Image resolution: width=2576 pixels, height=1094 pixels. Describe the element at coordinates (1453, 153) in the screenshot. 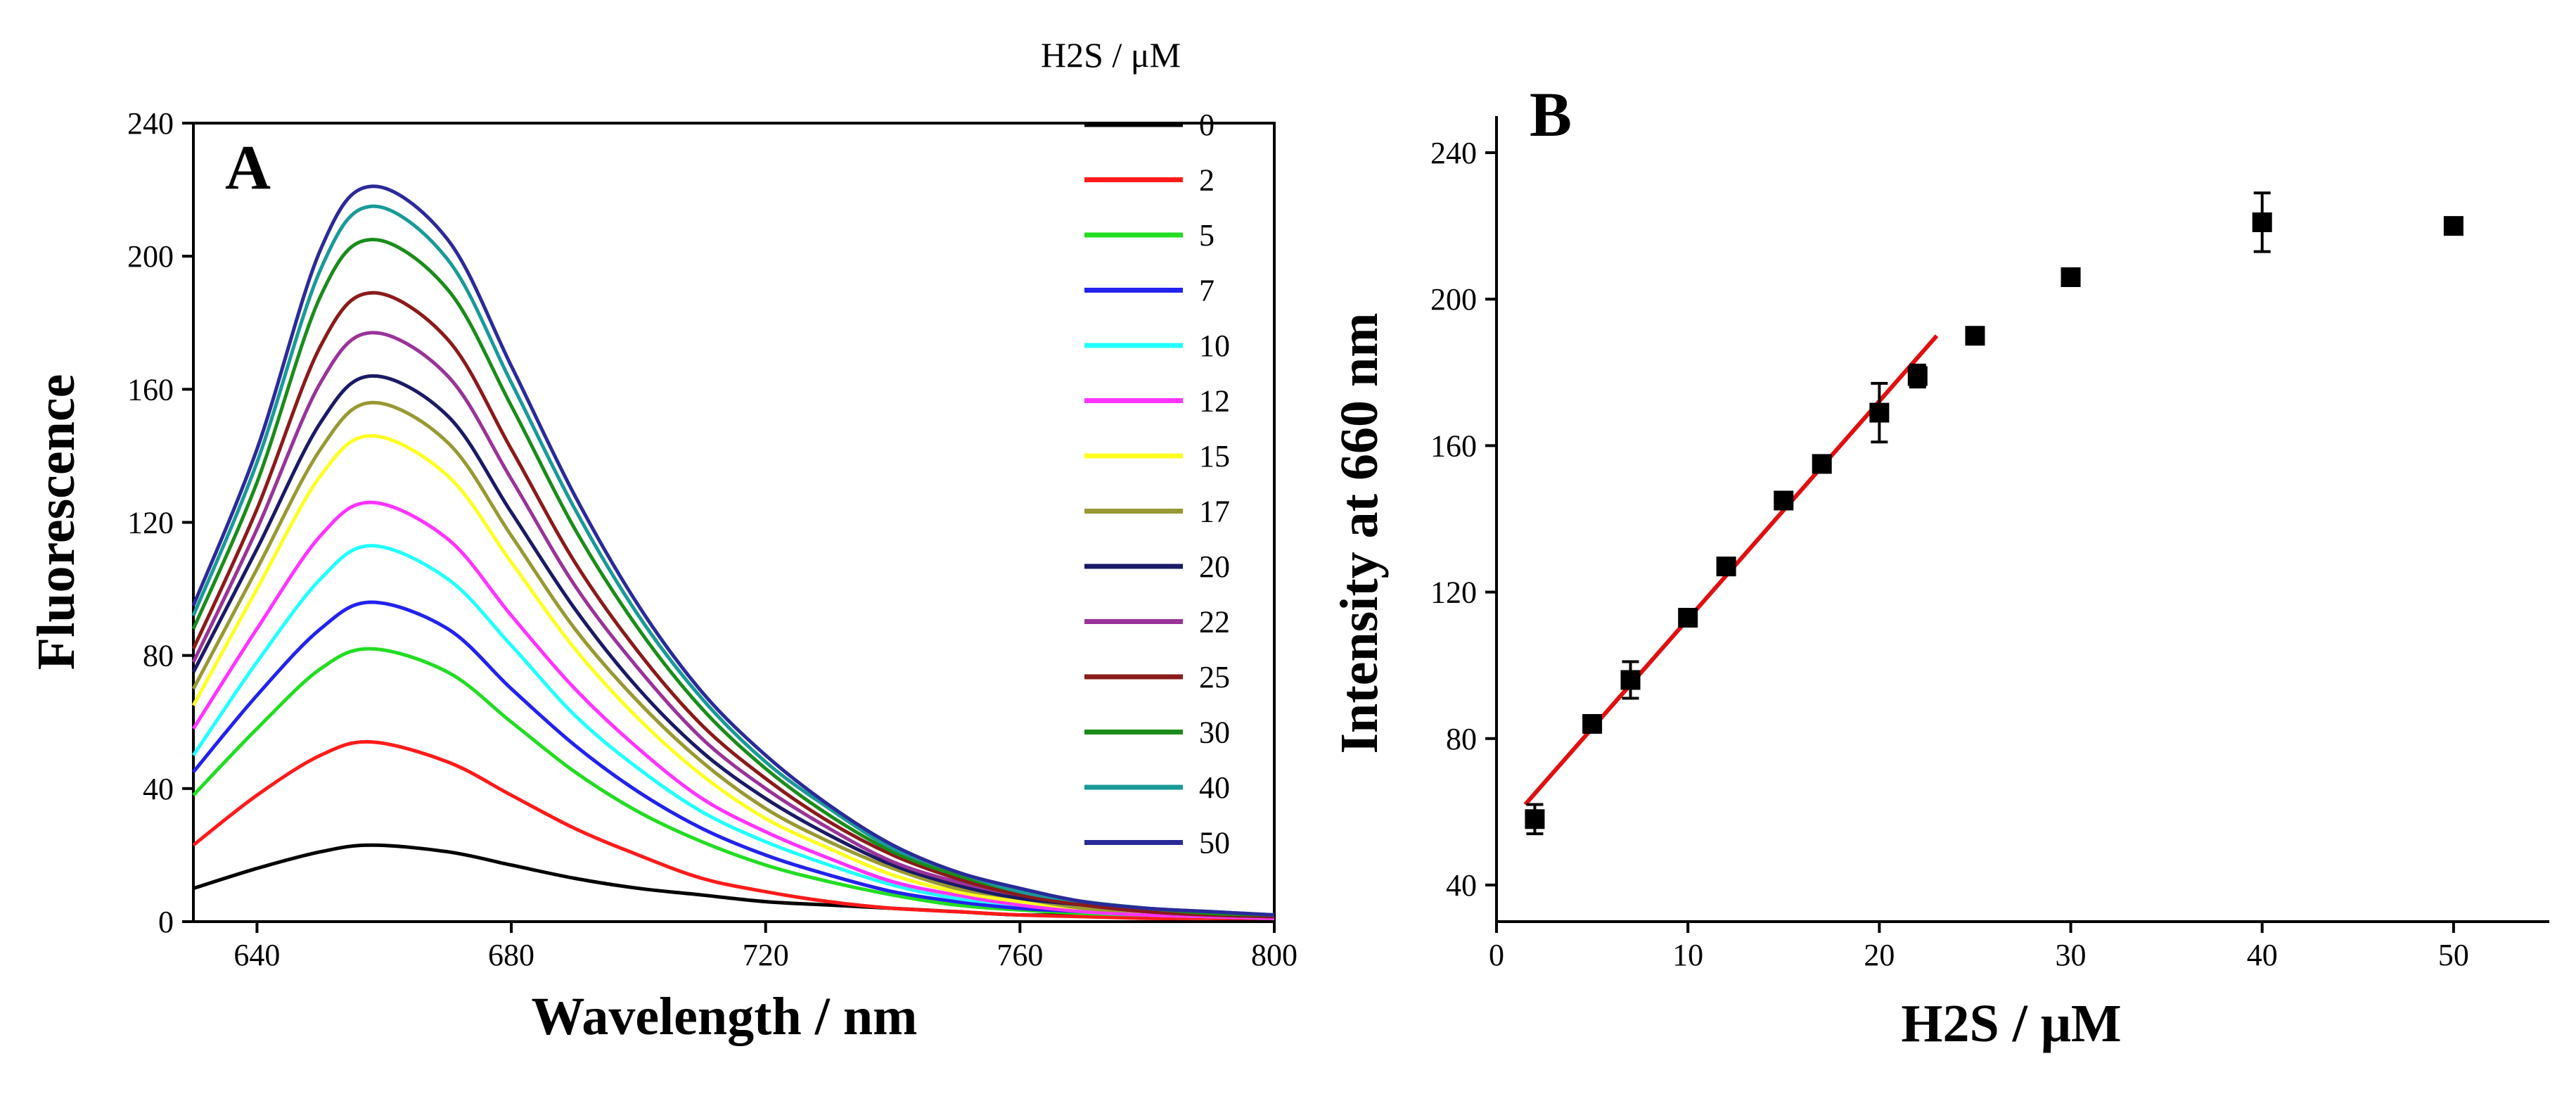

I see `y-tick-label-b: 240` at that location.